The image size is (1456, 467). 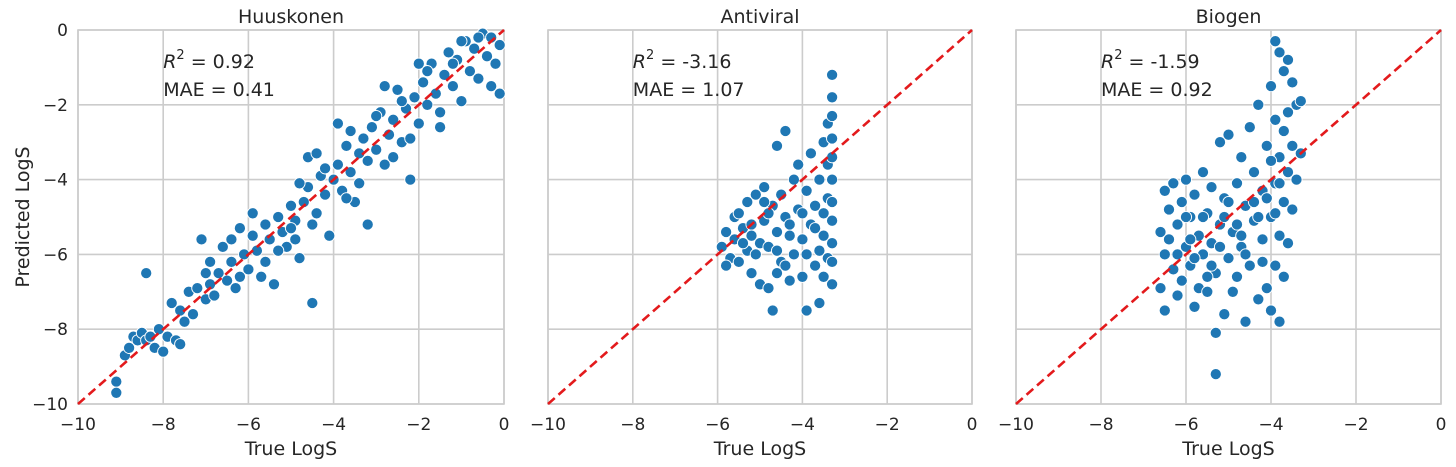 What do you see at coordinates (55, 106) in the screenshot?
I see `y-tick-label: −2` at bounding box center [55, 106].